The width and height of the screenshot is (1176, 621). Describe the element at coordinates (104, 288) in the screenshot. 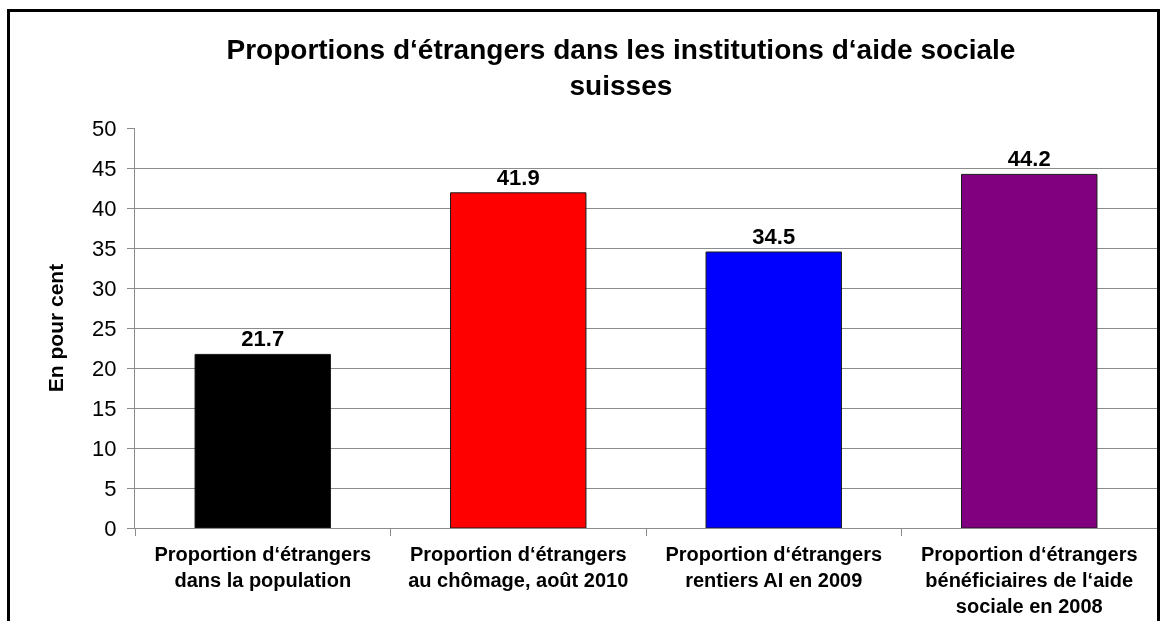

I see `y-tick-label: 30` at that location.